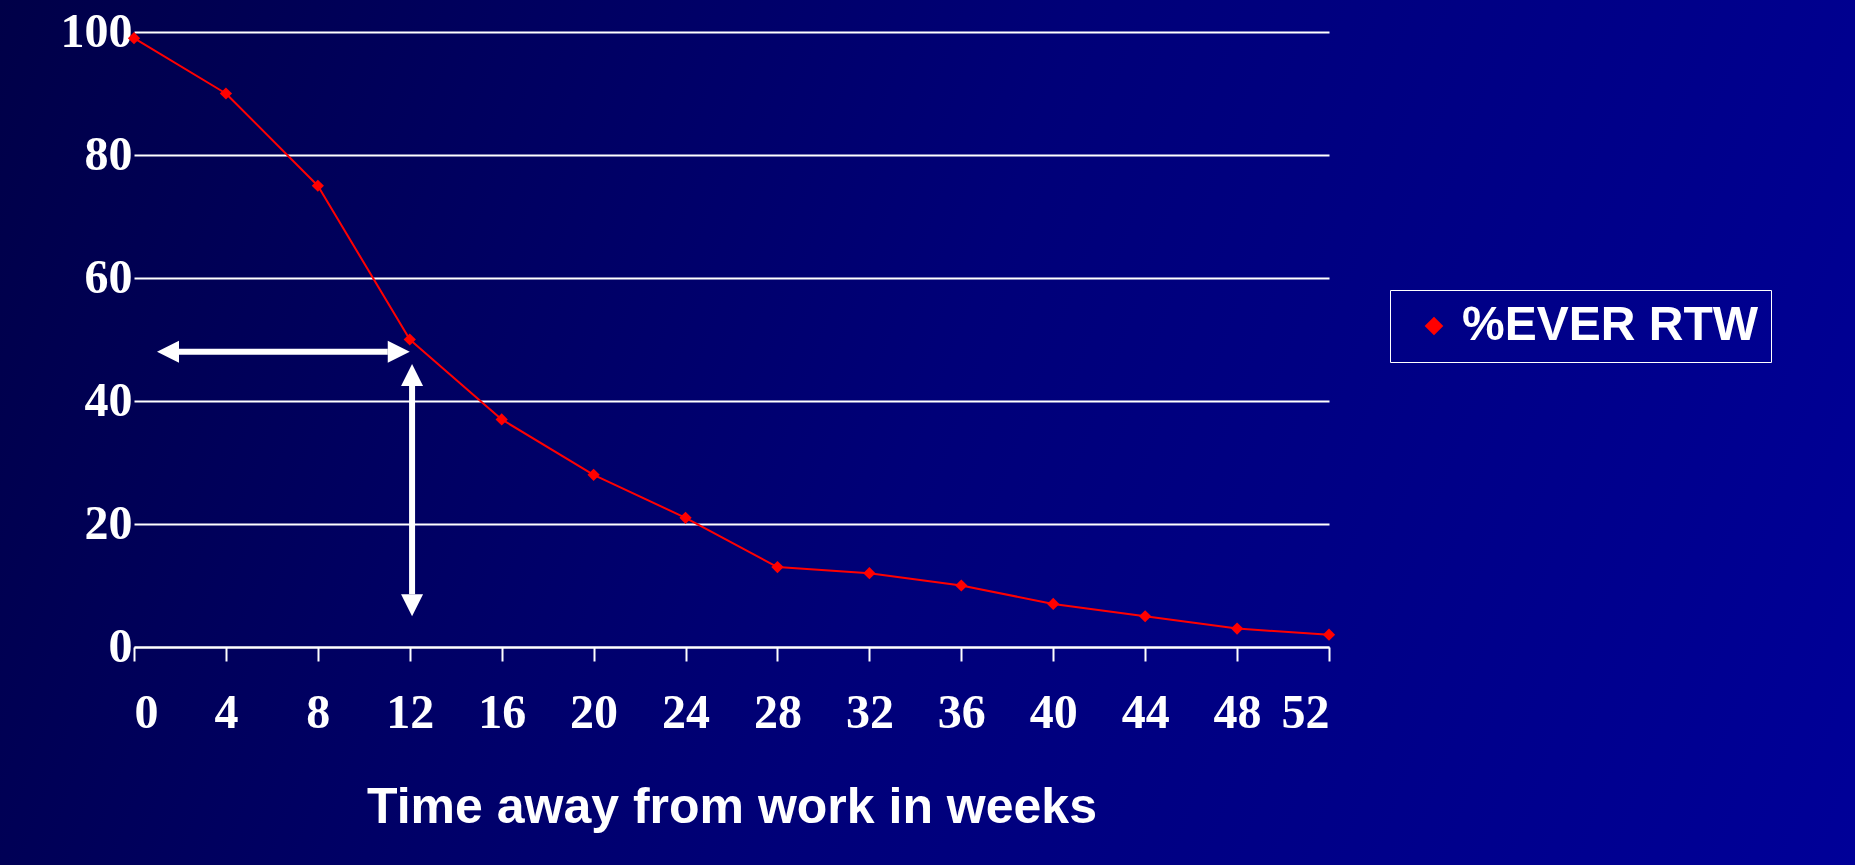 The image size is (1855, 865). Describe the element at coordinates (961, 711) in the screenshot. I see `x-tick-label: 36` at that location.